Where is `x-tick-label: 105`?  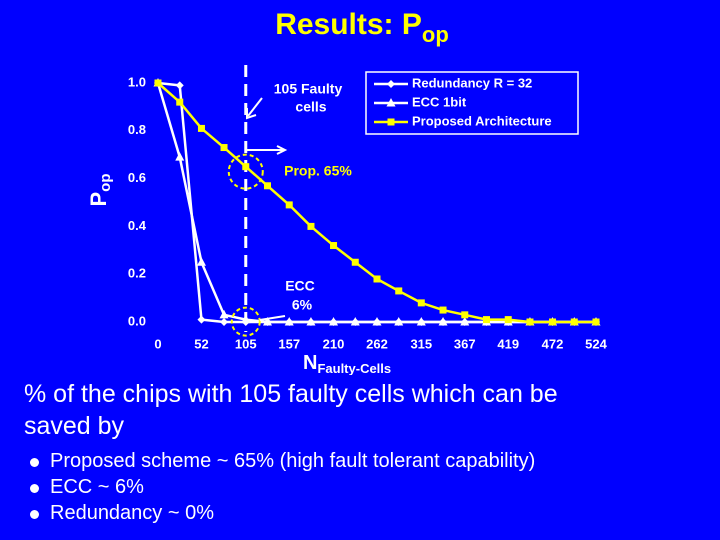
x-tick-label: 105 is located at coordinates (246, 343).